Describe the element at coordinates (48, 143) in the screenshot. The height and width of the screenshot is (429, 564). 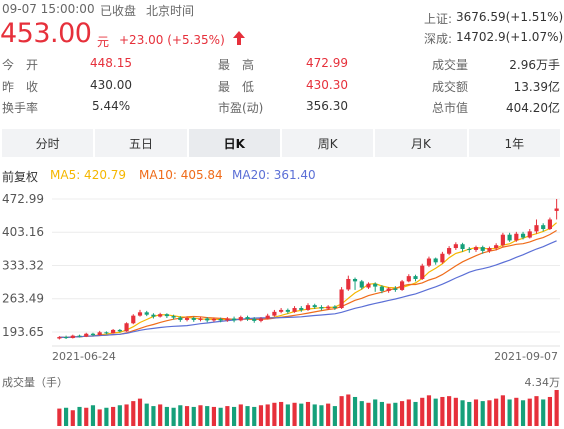
I see `tab-intraday: 分时` at that location.